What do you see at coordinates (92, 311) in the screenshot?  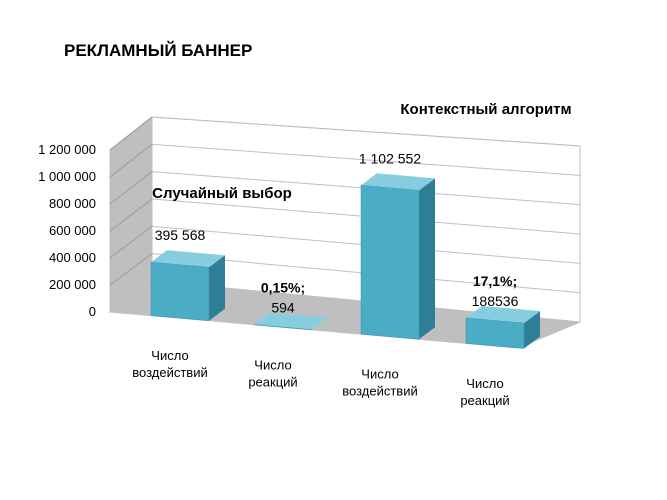 I see `y-tick-label: 0` at bounding box center [92, 311].